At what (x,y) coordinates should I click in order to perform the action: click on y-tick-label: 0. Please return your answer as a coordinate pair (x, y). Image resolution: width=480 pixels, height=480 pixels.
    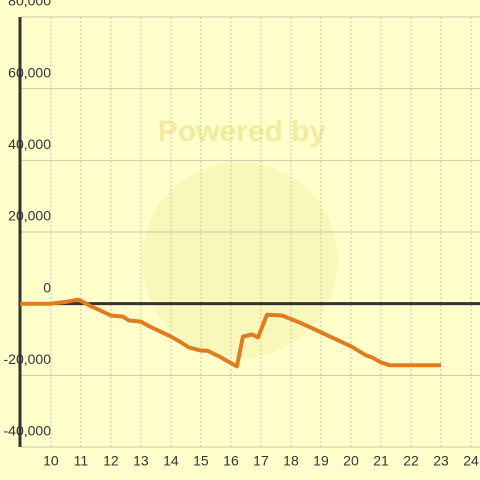
    Looking at the image, I should click on (47, 287).